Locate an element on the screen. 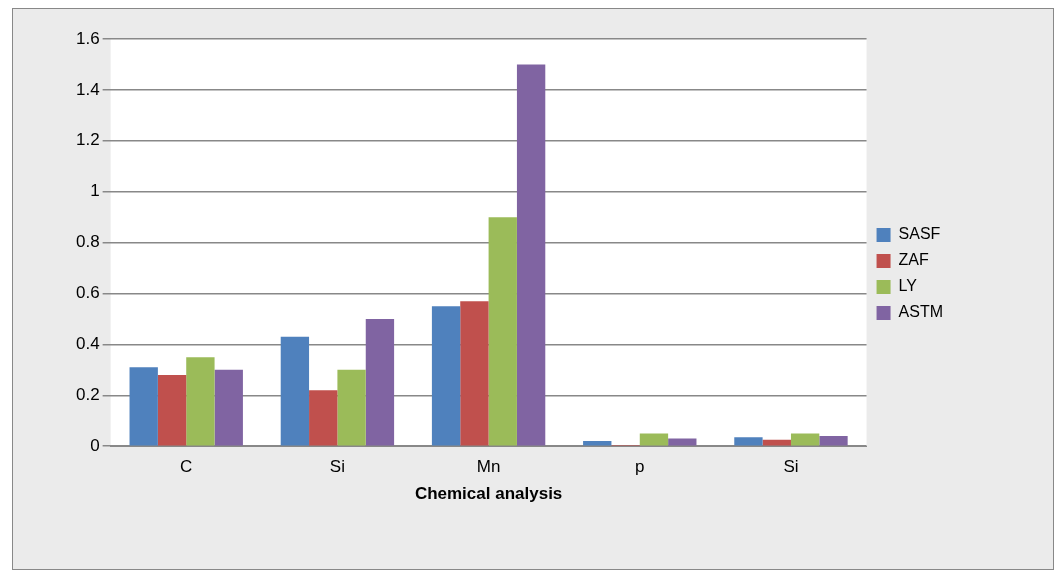  x-tick-label: C is located at coordinates (186, 467).